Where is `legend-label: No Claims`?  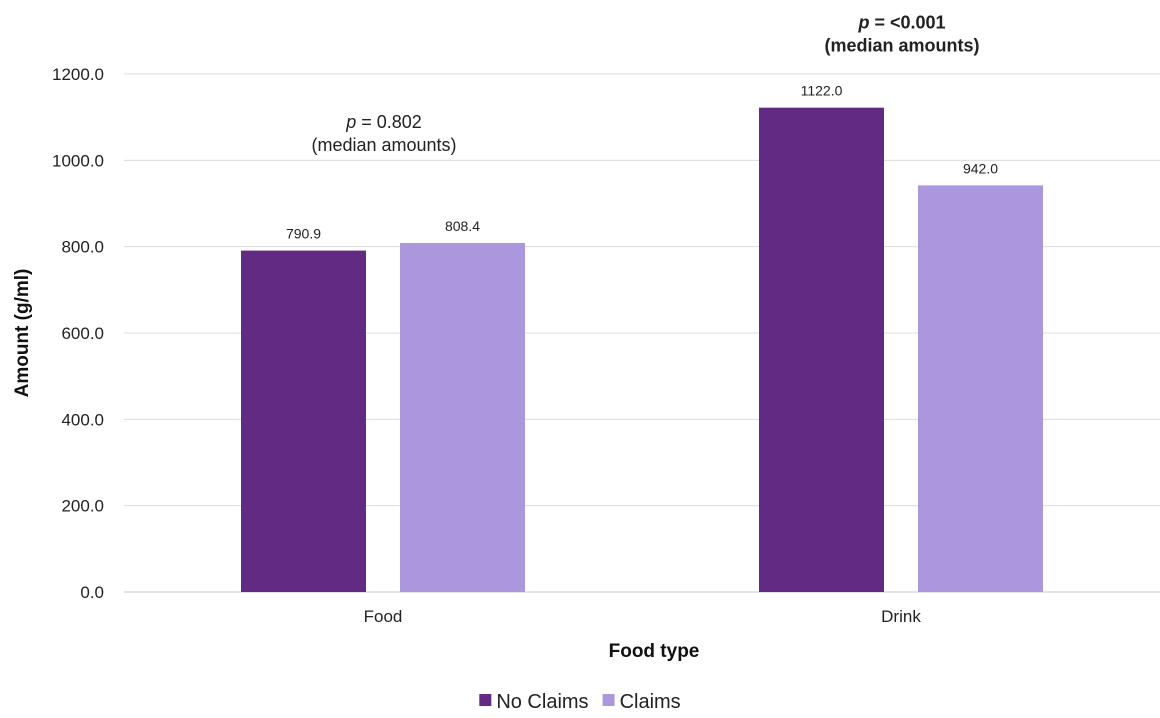 legend-label: No Claims is located at coordinates (542, 702).